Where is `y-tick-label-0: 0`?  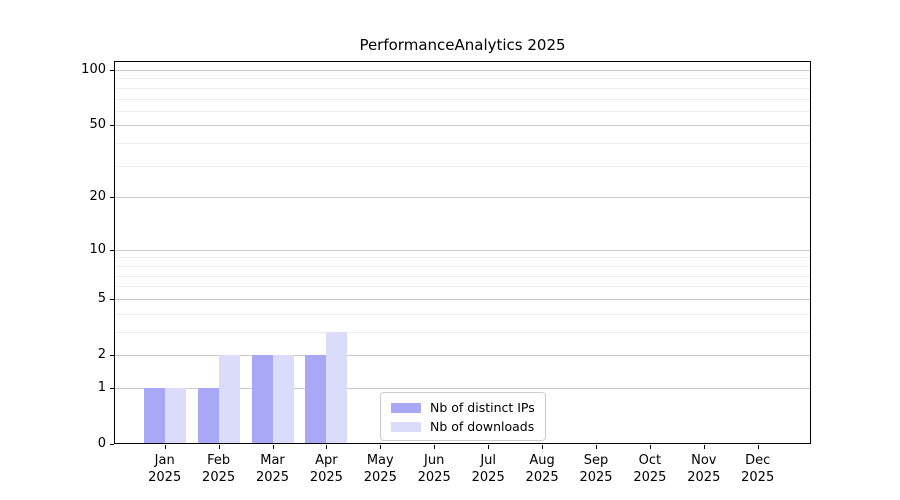
y-tick-label-0: 0 is located at coordinates (101, 443).